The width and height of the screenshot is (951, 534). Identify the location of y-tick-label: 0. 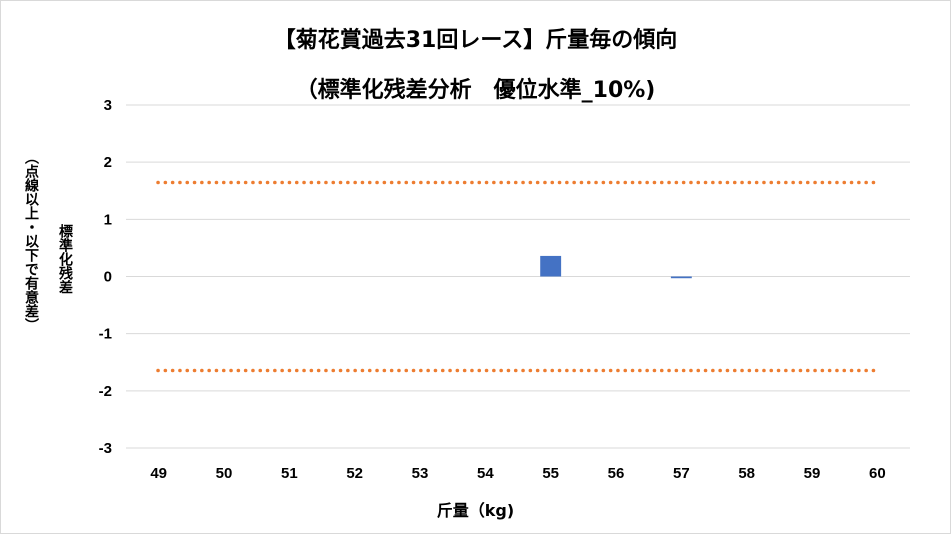
(108, 277).